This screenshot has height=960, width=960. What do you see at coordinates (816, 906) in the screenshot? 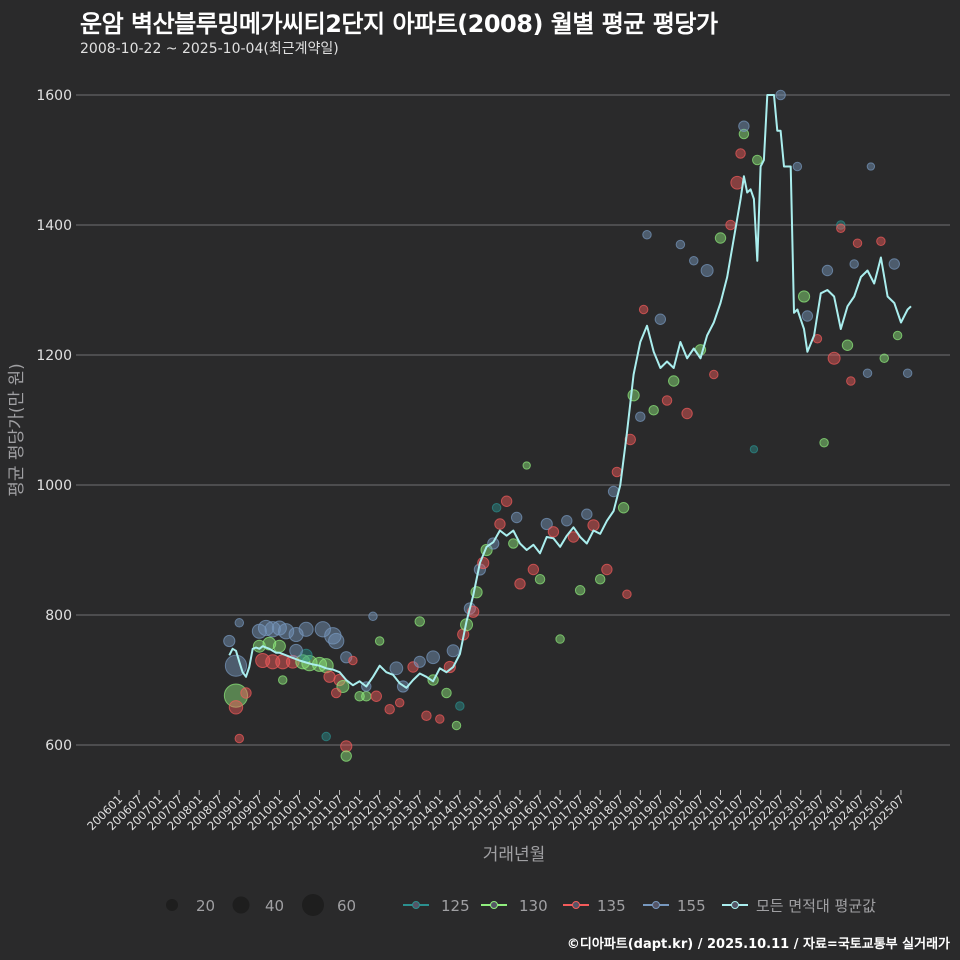
I see `legend-label: 모든 면적대 평균값` at bounding box center [816, 906].